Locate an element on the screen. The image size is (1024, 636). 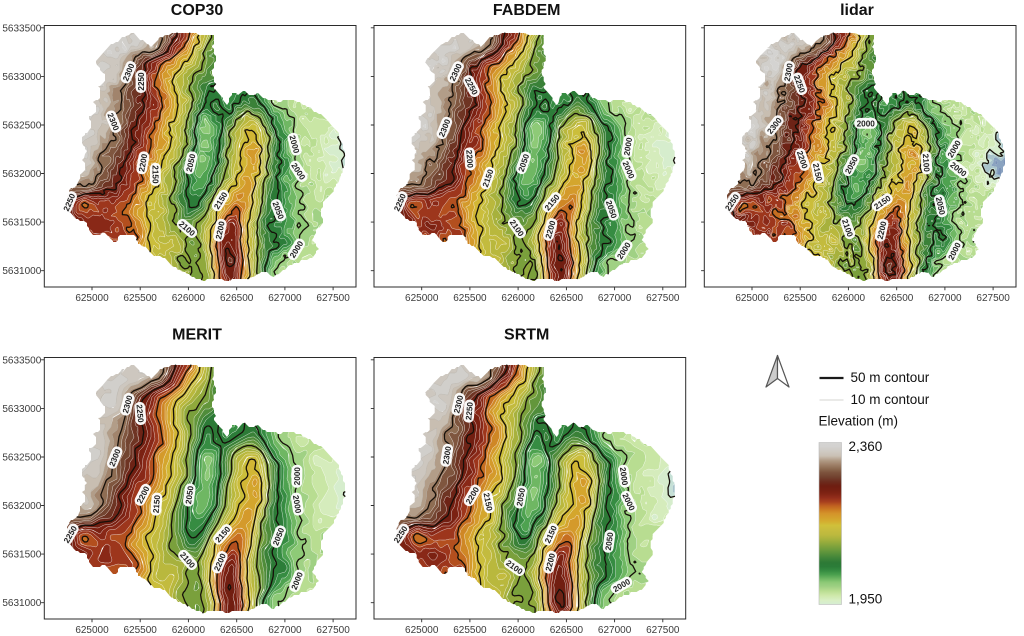
svg-text: 1,950 is located at coordinates (866, 599).